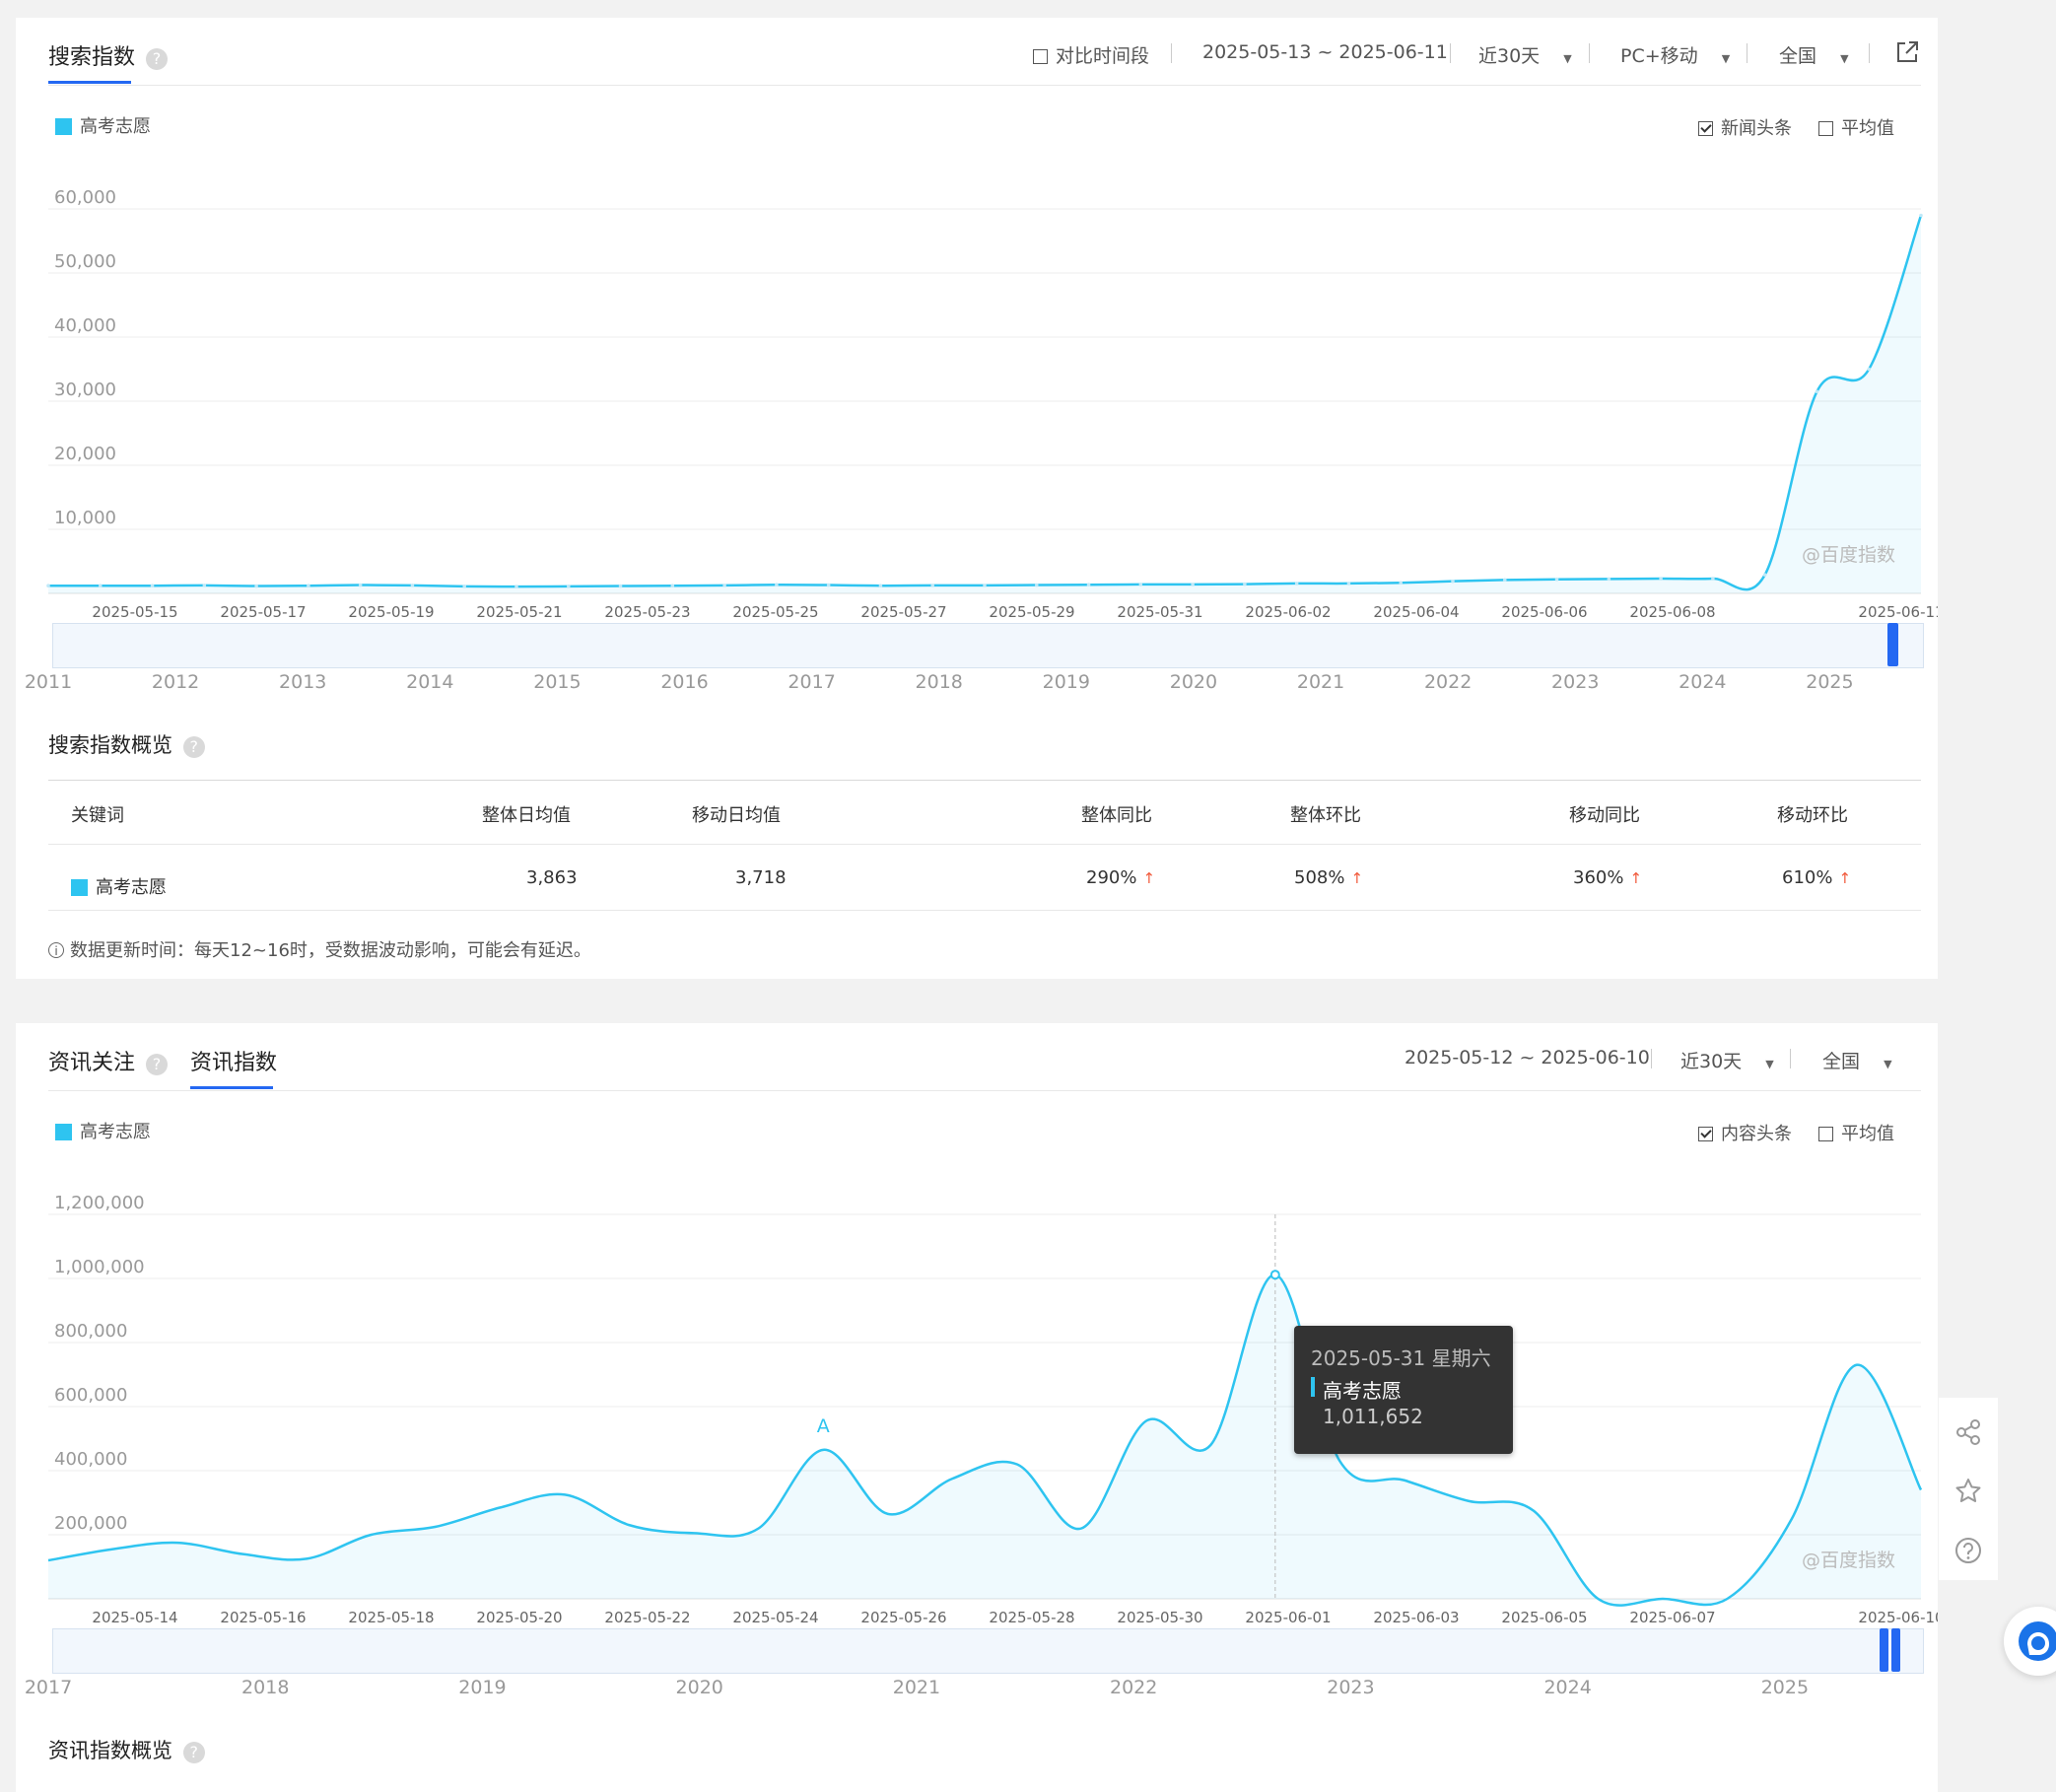 This screenshot has height=1792, width=2056. Describe the element at coordinates (90, 1459) in the screenshot. I see `y-tick-label: 400,000` at that location.